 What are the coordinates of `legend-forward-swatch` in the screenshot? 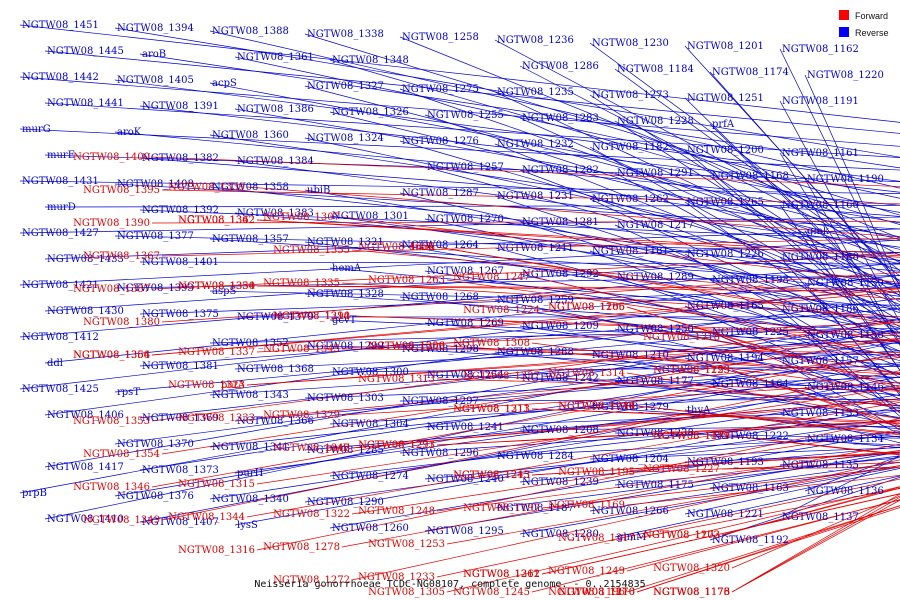 It's located at (844, 15).